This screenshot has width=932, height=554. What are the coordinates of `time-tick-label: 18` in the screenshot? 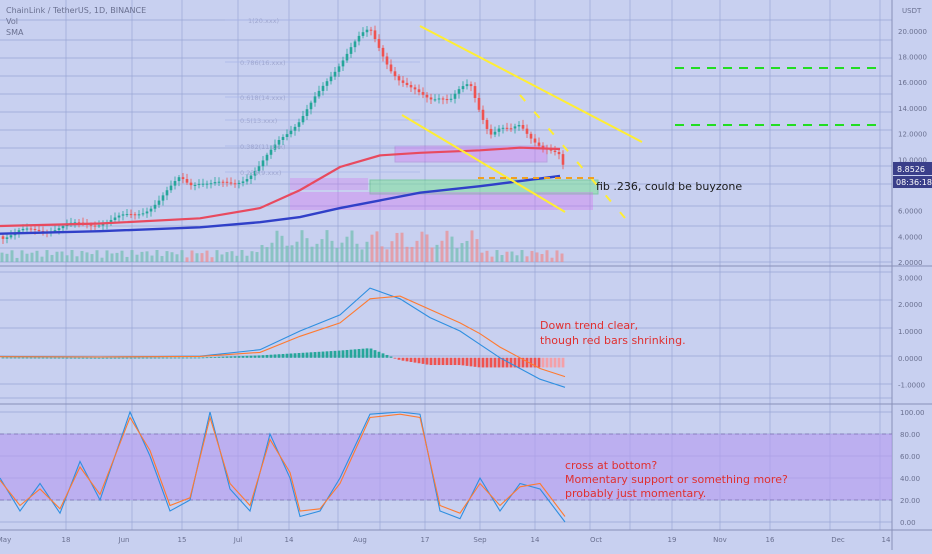 It's located at (66, 540).